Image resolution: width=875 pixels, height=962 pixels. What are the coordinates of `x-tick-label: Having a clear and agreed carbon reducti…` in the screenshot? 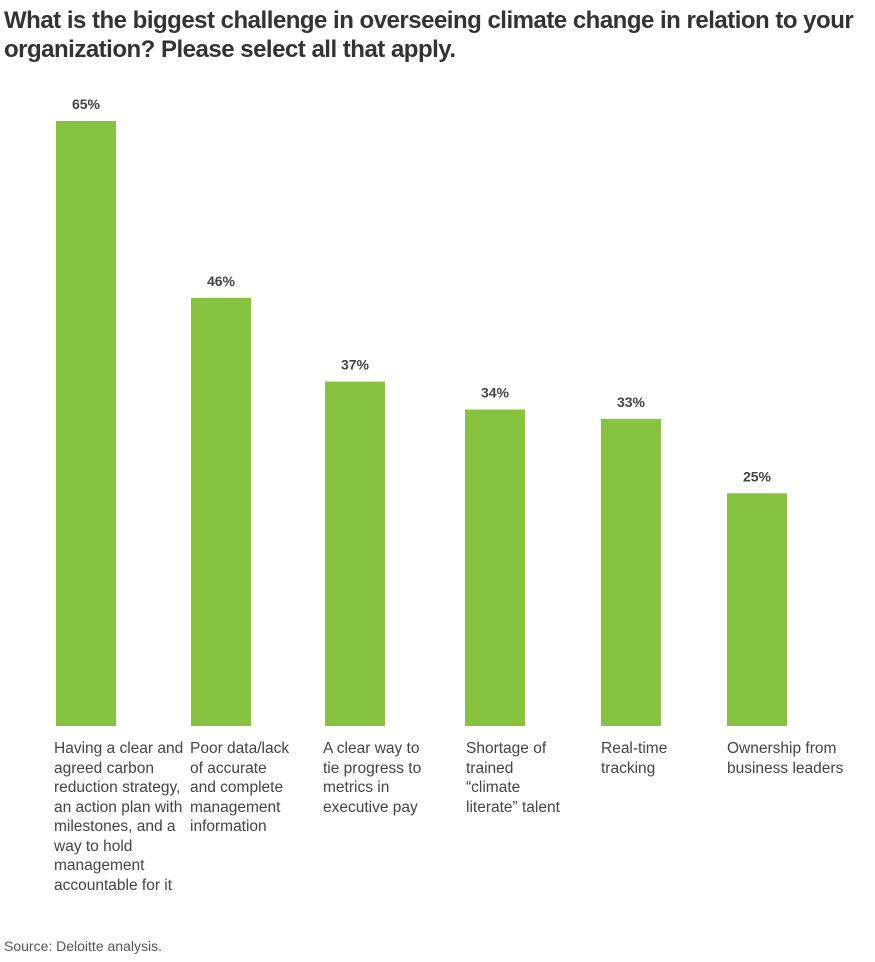 It's located at (119, 817).